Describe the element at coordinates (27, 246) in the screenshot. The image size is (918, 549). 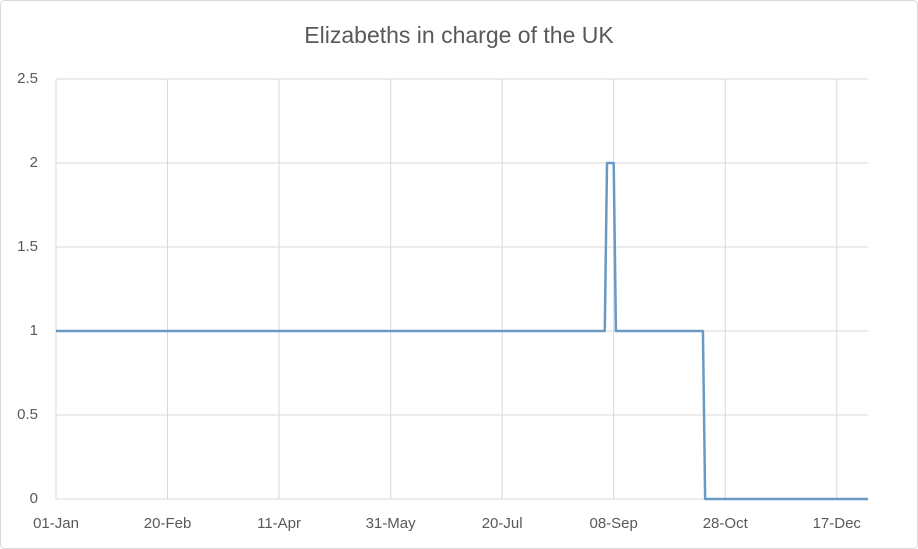
I see `y-tick-label: 1.5` at that location.